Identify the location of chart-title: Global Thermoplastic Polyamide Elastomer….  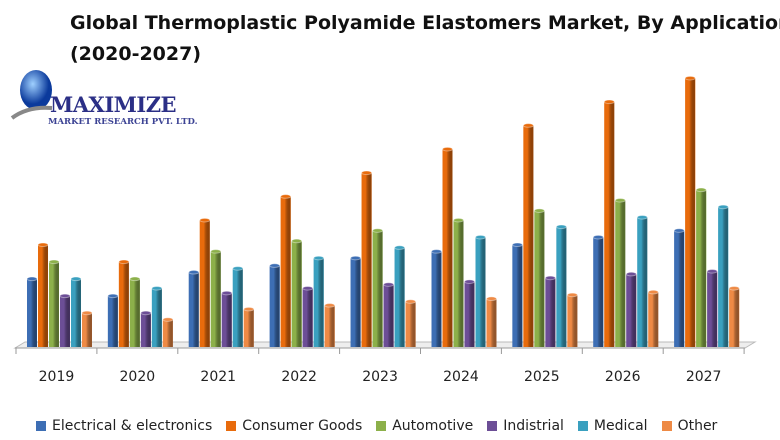
(425, 23).